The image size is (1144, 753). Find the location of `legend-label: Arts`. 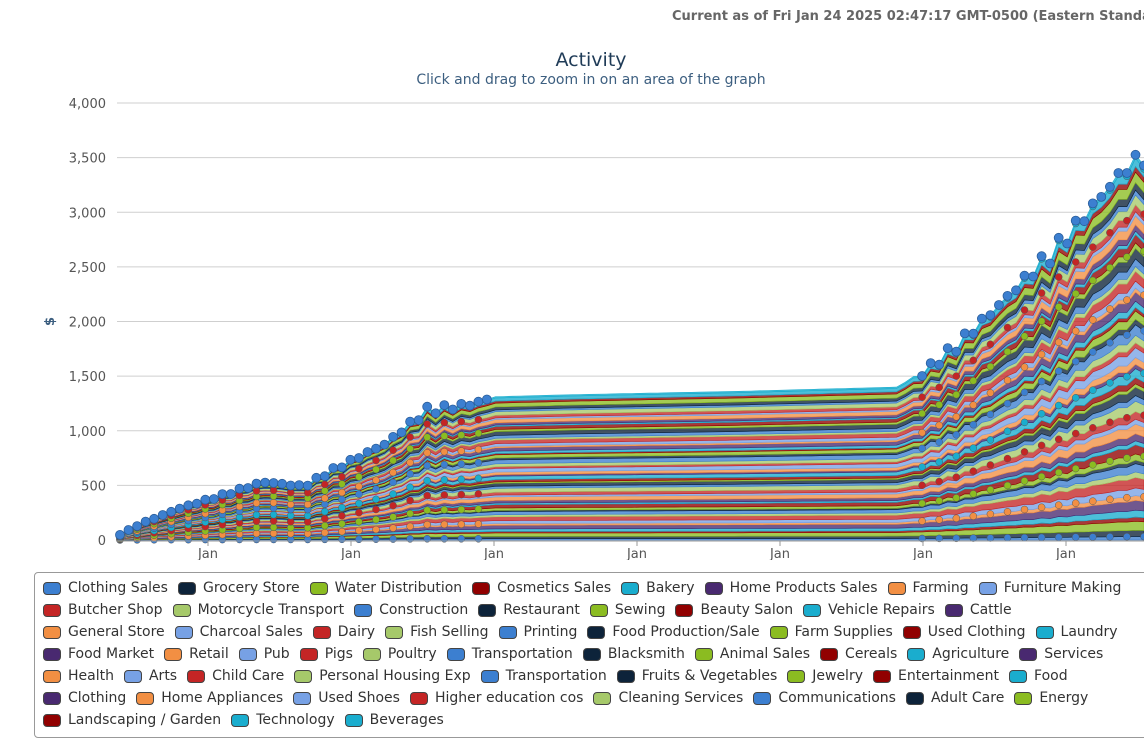

legend-label: Arts is located at coordinates (163, 676).